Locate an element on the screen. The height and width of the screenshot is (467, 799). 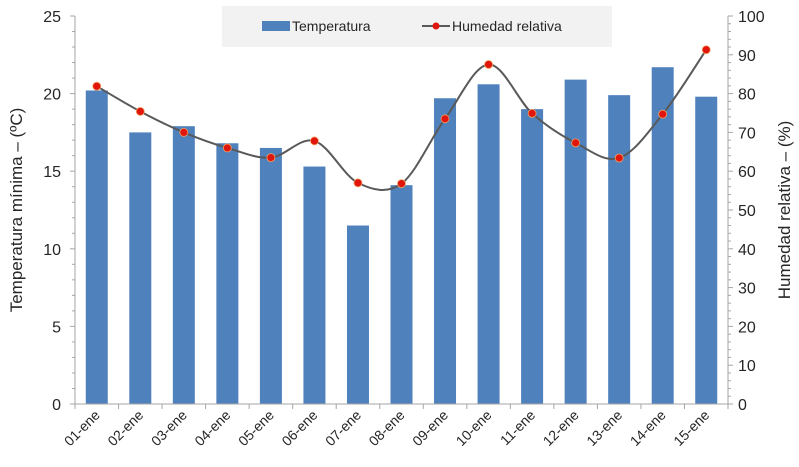
x-tick-label: 11-ene is located at coordinates (518, 428).